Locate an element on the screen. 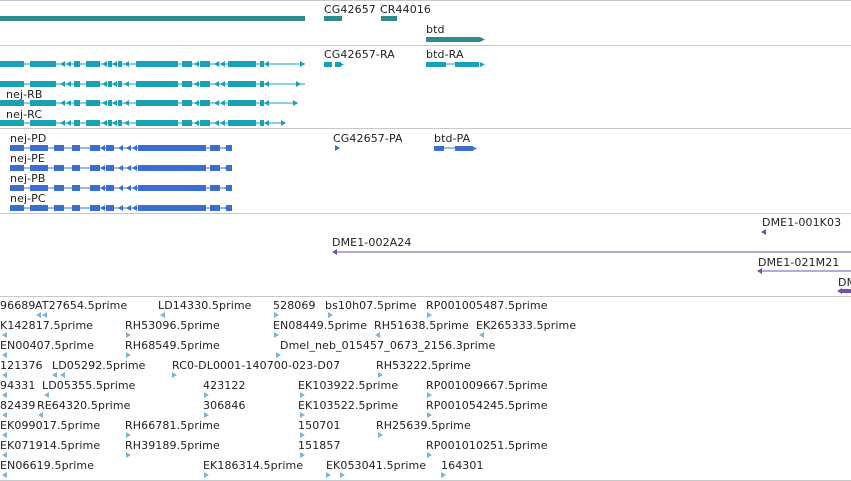 The image size is (851, 481). est-label: Dmel_neb_015457_0673_2156.3prime is located at coordinates (388, 345).